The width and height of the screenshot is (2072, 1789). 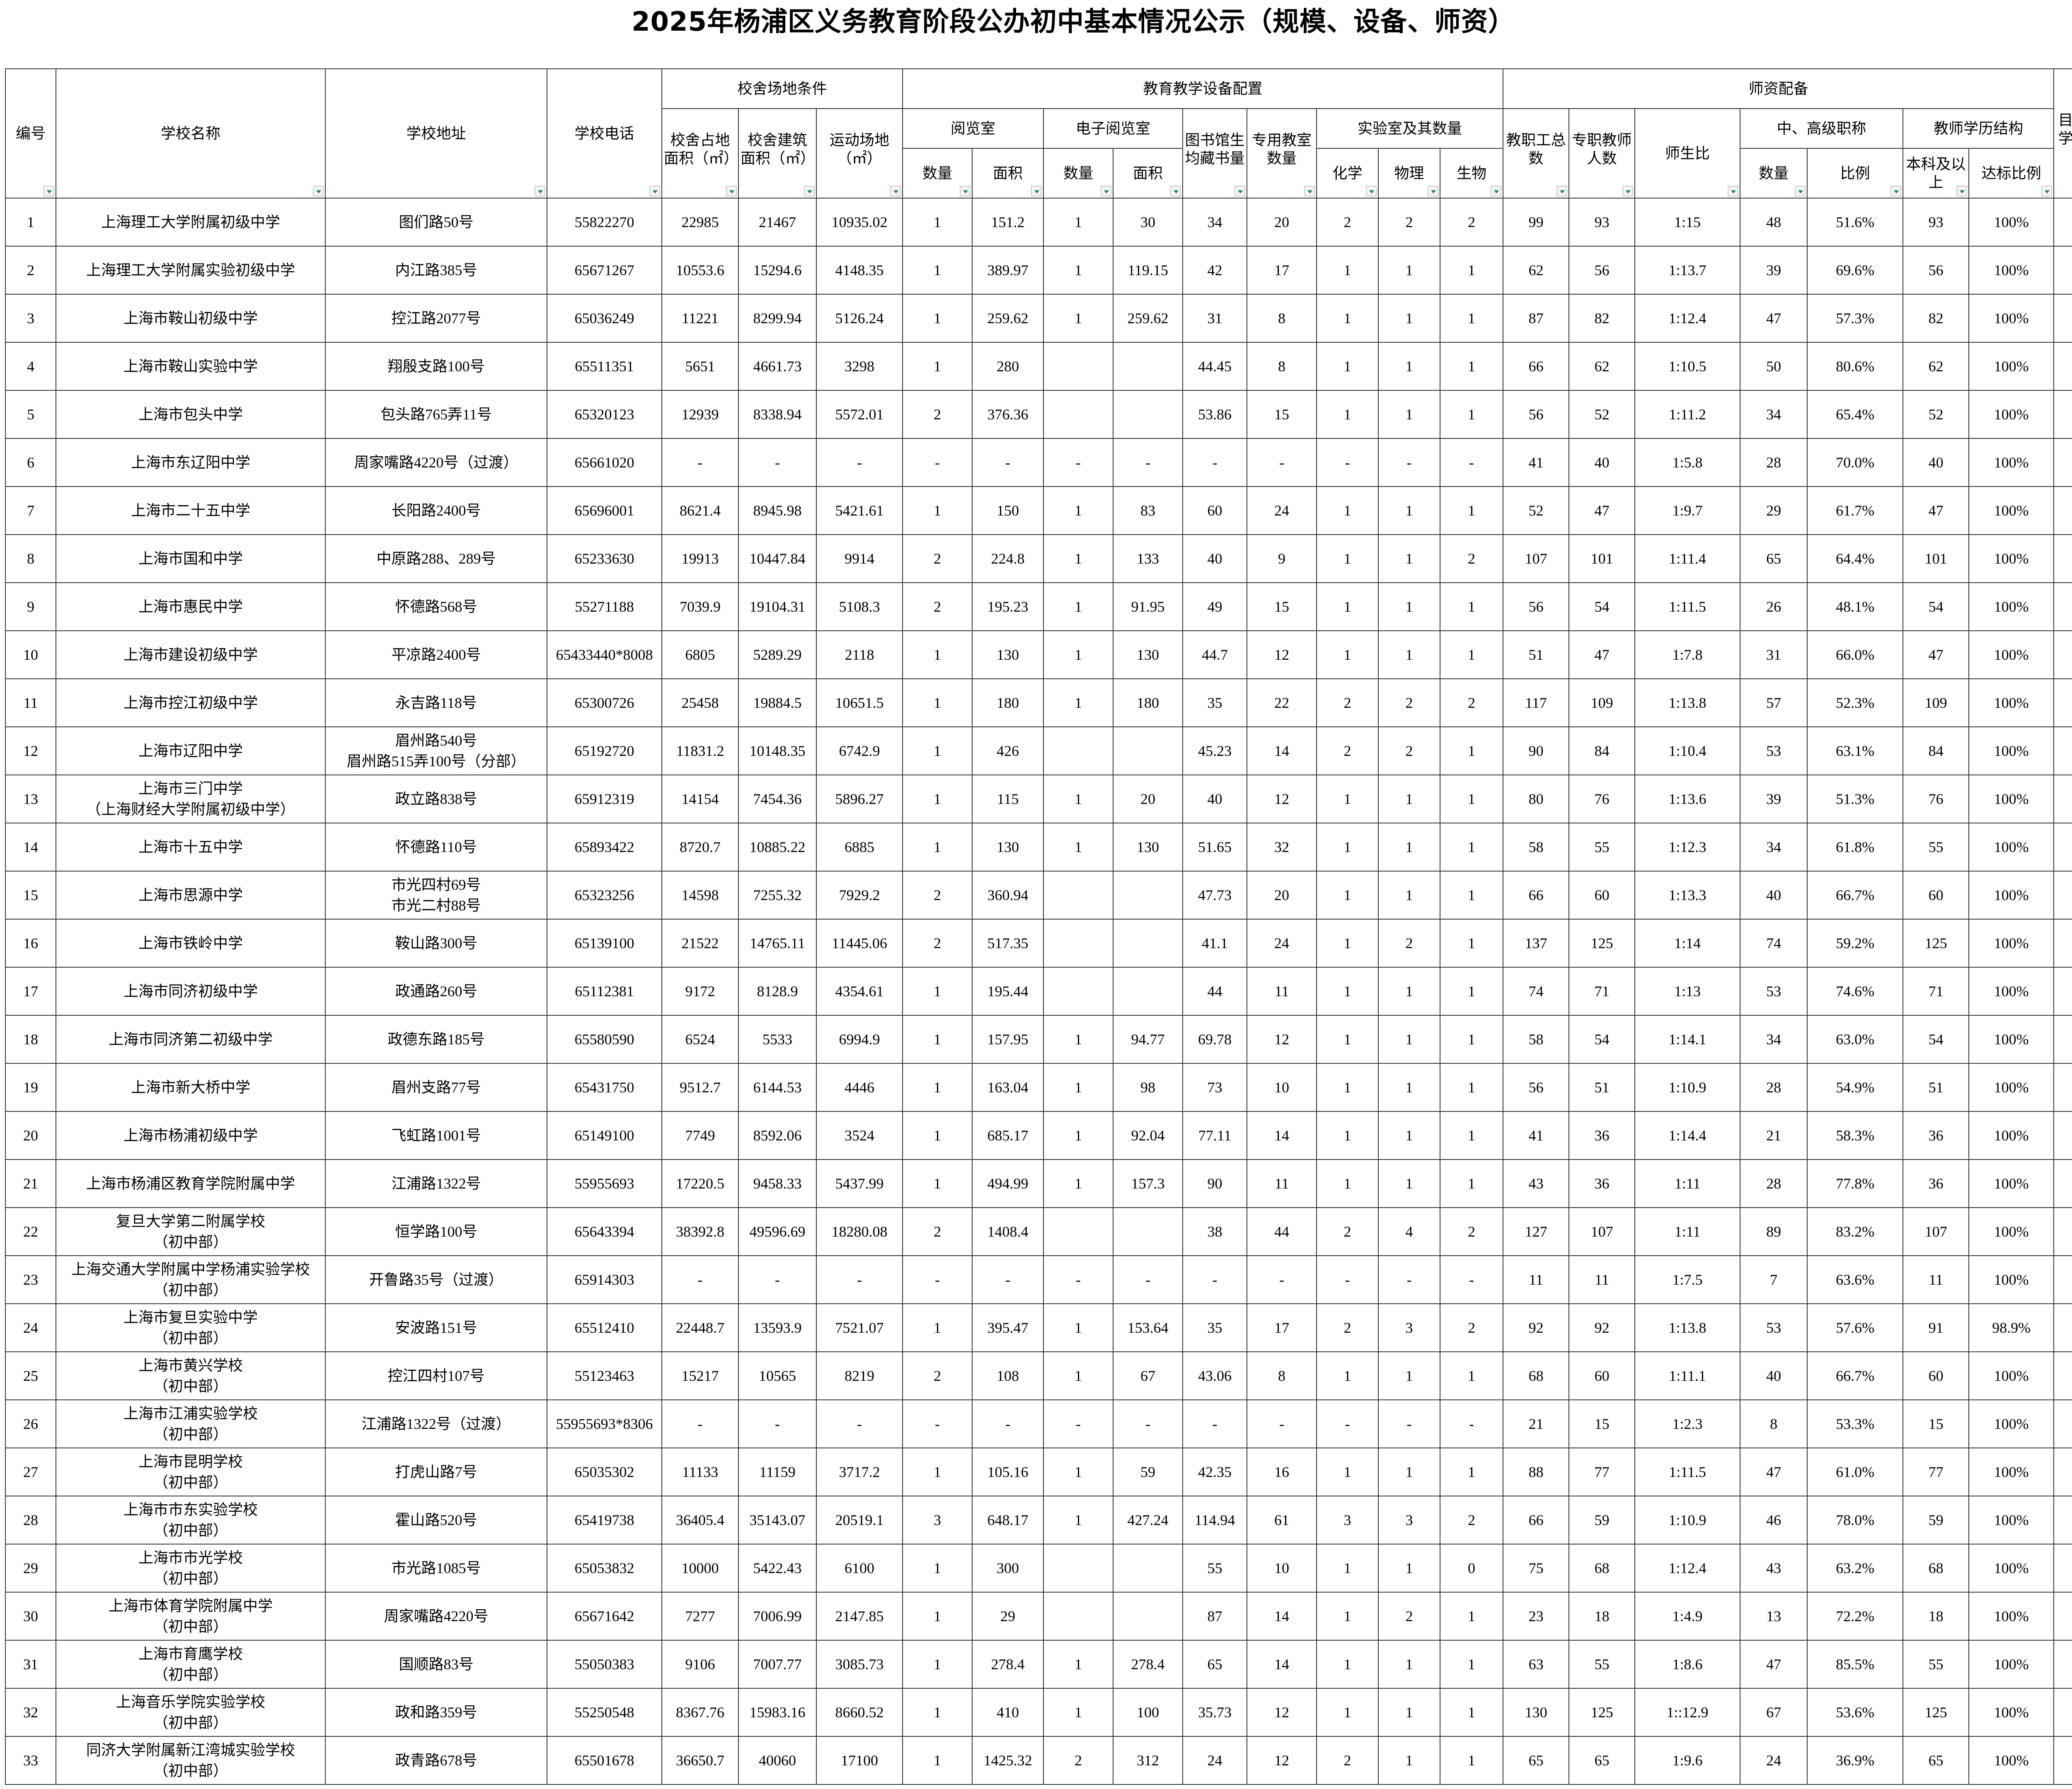 What do you see at coordinates (1148, 799) in the screenshot?
I see `cell-e-reading-area: 20` at bounding box center [1148, 799].